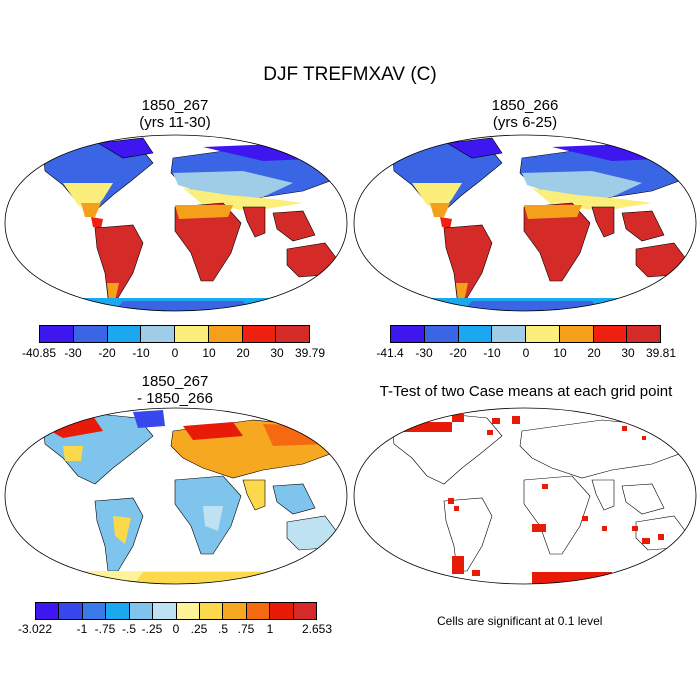 This screenshot has width=700, height=700. Describe the element at coordinates (152, 629) in the screenshot. I see `colorbar-3-tick-label: -.25` at that location.